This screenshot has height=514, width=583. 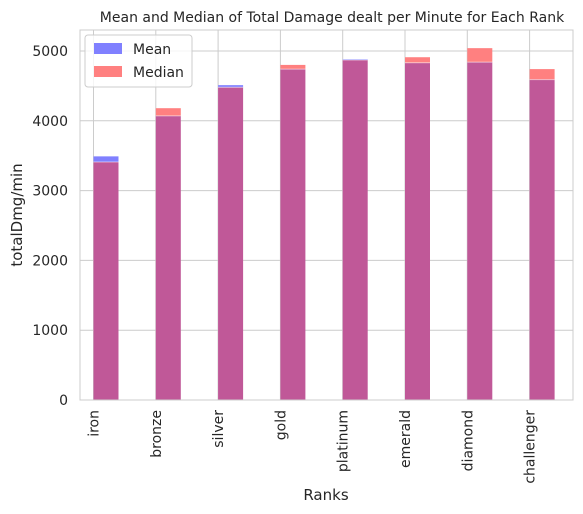 I want to click on x-tick-label-silver: silver, so click(x=219, y=429).